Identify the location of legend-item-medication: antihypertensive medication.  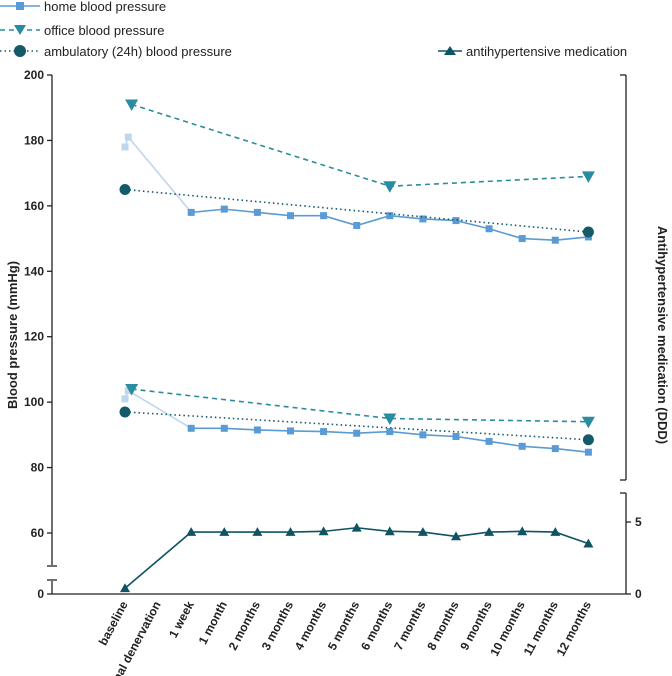
(532, 51).